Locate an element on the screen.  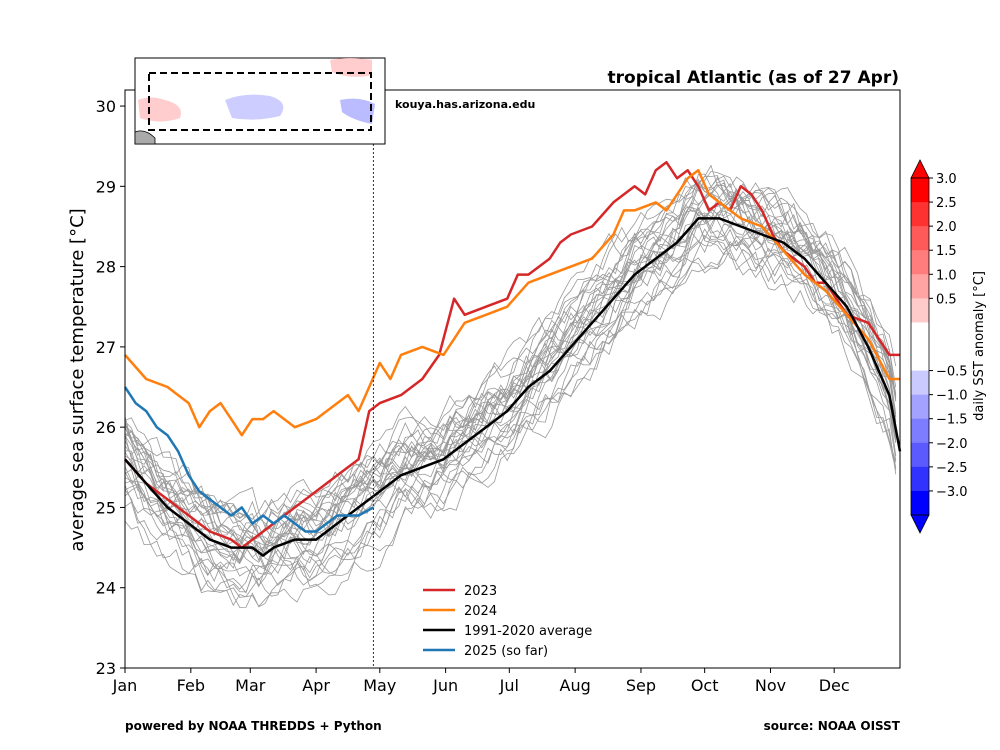
watermark: kouya.has.arizona.edu is located at coordinates (465, 104).